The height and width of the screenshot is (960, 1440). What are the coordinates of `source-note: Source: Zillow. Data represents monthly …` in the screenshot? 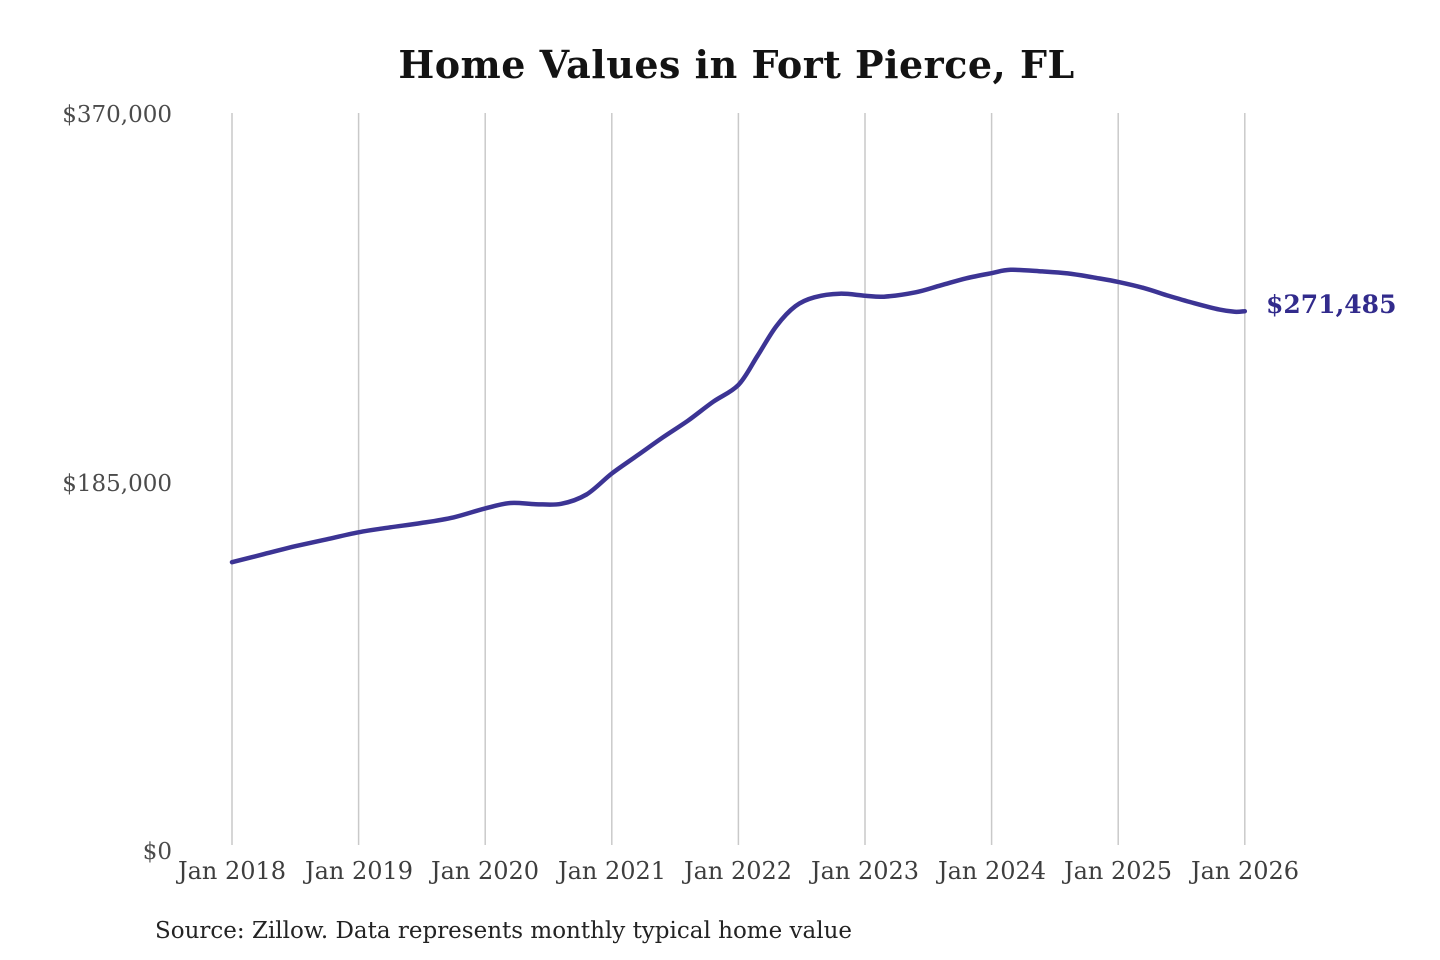 It's located at (504, 931).